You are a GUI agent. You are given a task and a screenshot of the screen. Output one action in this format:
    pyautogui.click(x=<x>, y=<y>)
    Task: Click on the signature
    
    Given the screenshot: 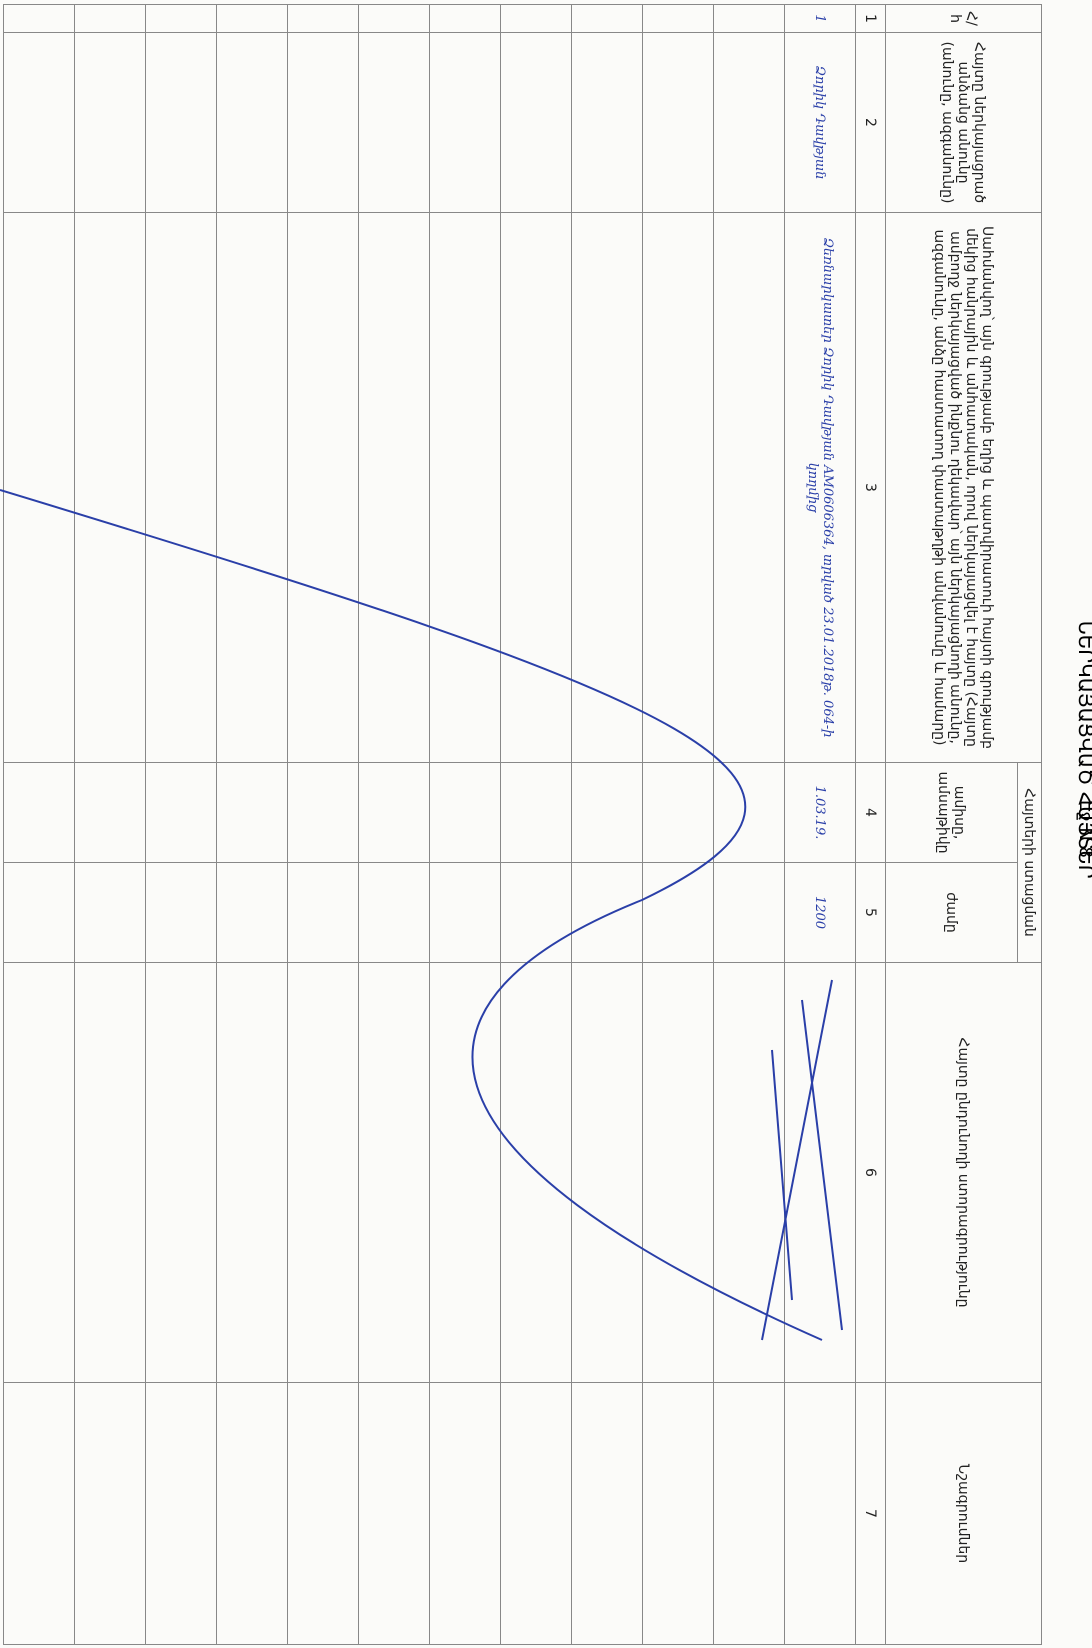 What is the action you would take?
    pyautogui.click(x=802, y=1160)
    